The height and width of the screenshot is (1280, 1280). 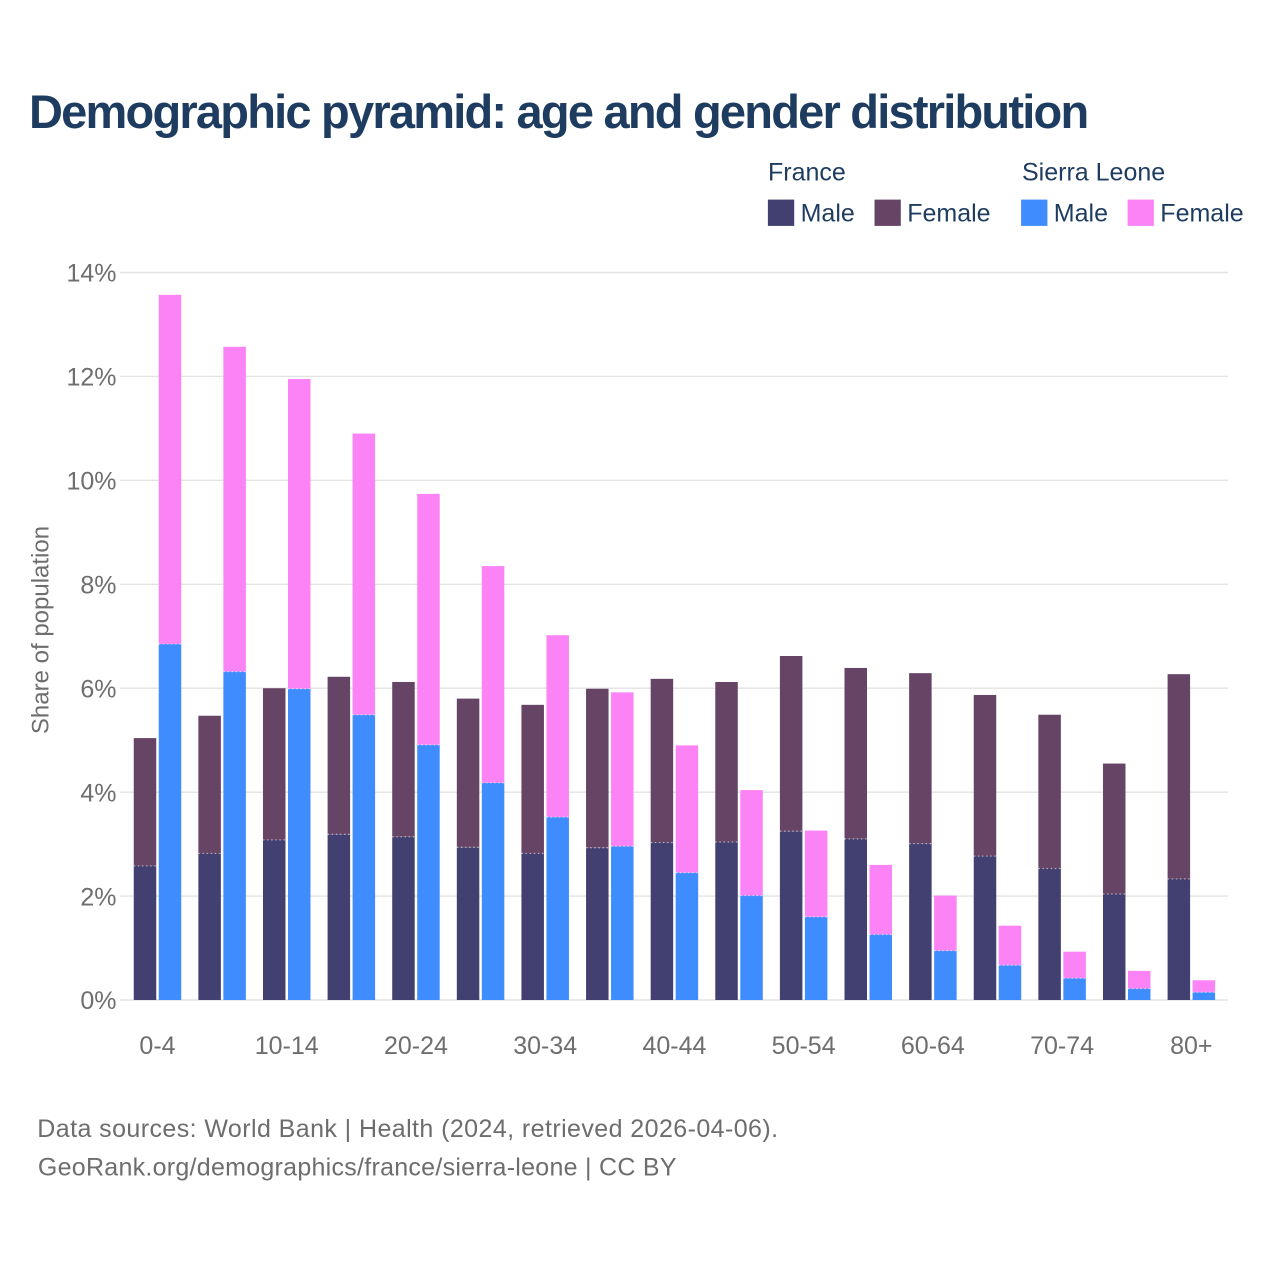 What do you see at coordinates (98, 793) in the screenshot?
I see `svg-text: 4%` at bounding box center [98, 793].